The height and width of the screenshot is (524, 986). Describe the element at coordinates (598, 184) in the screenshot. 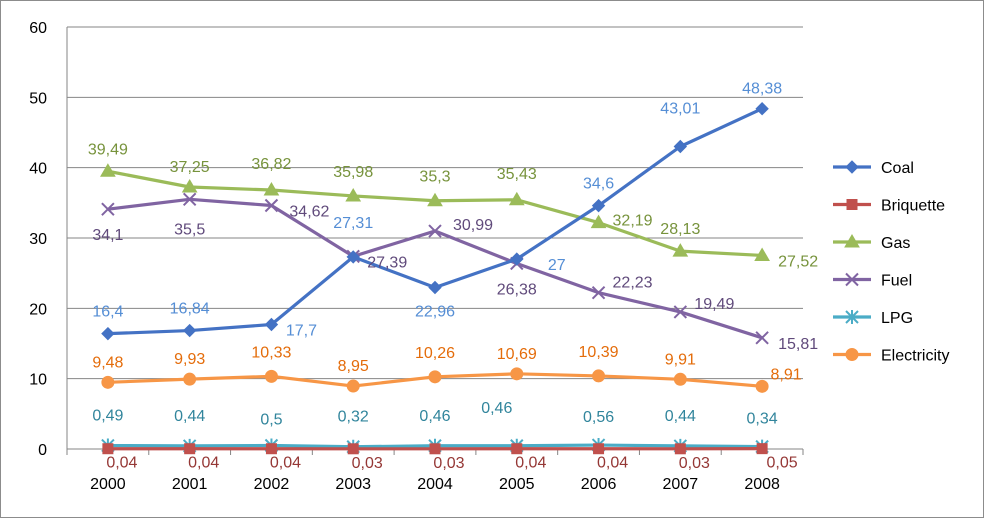

I see `data-label-coal: 34,6` at that location.